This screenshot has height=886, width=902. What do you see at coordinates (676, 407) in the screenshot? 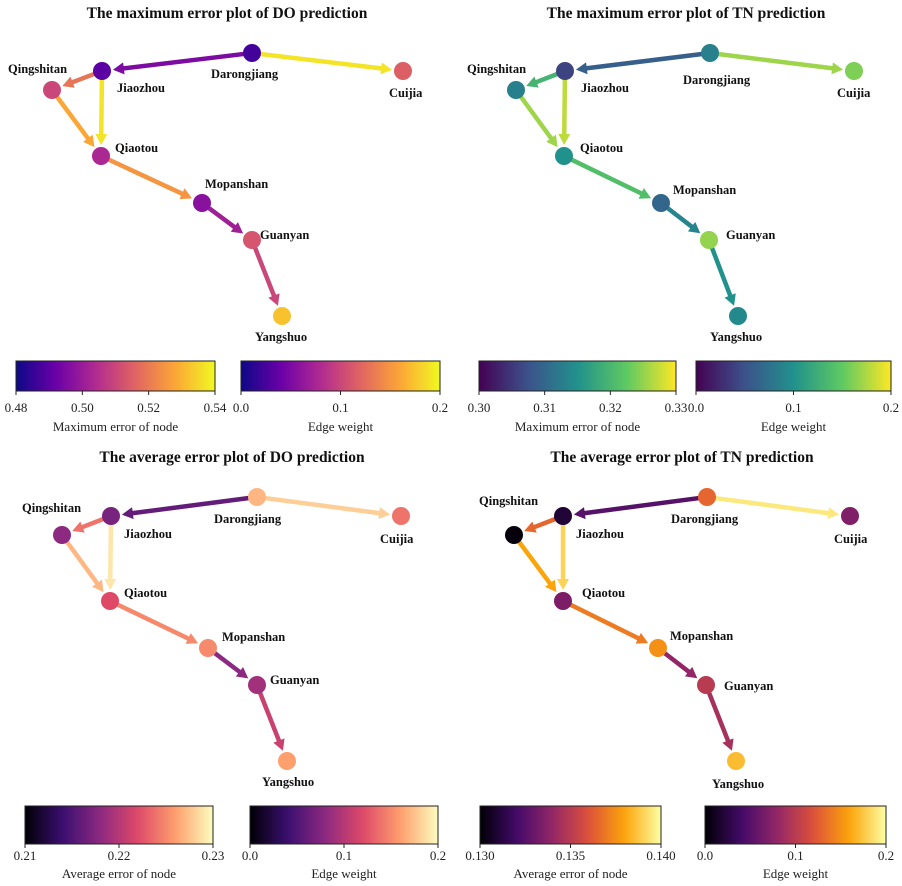
I see `colorbar-tick-label: 0.33` at bounding box center [676, 407].